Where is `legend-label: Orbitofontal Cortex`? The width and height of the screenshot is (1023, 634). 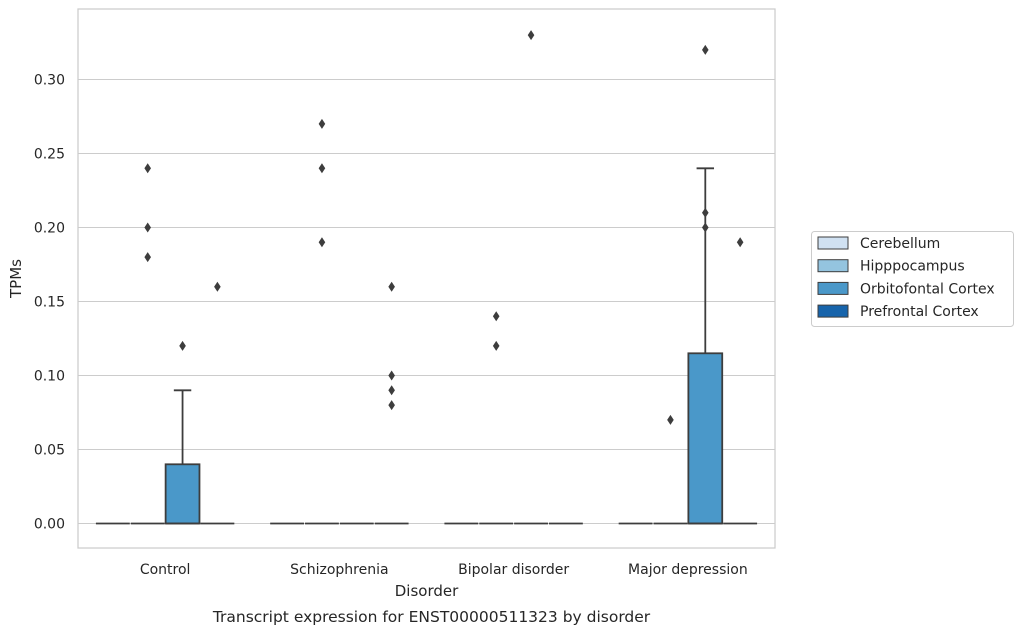
legend-label: Orbitofontal Cortex is located at coordinates (927, 289).